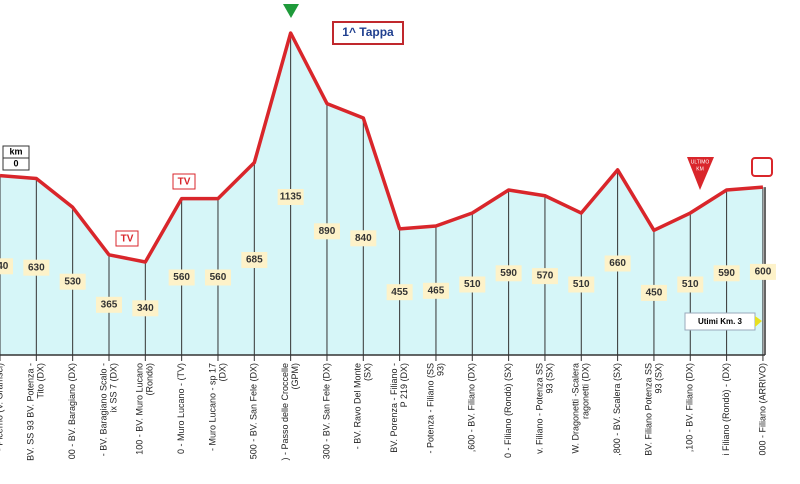 This screenshot has width=800, height=484. What do you see at coordinates (394, 408) in the screenshot?
I see `x-tick-label: BV. Porenza - Filiano -` at bounding box center [394, 408].